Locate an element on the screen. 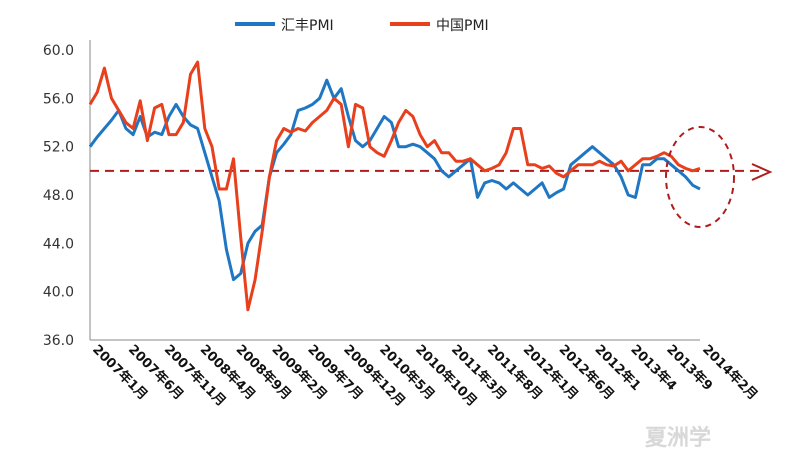 The height and width of the screenshot is (467, 800). legend-label-series-2: 中国PMI is located at coordinates (462, 26).